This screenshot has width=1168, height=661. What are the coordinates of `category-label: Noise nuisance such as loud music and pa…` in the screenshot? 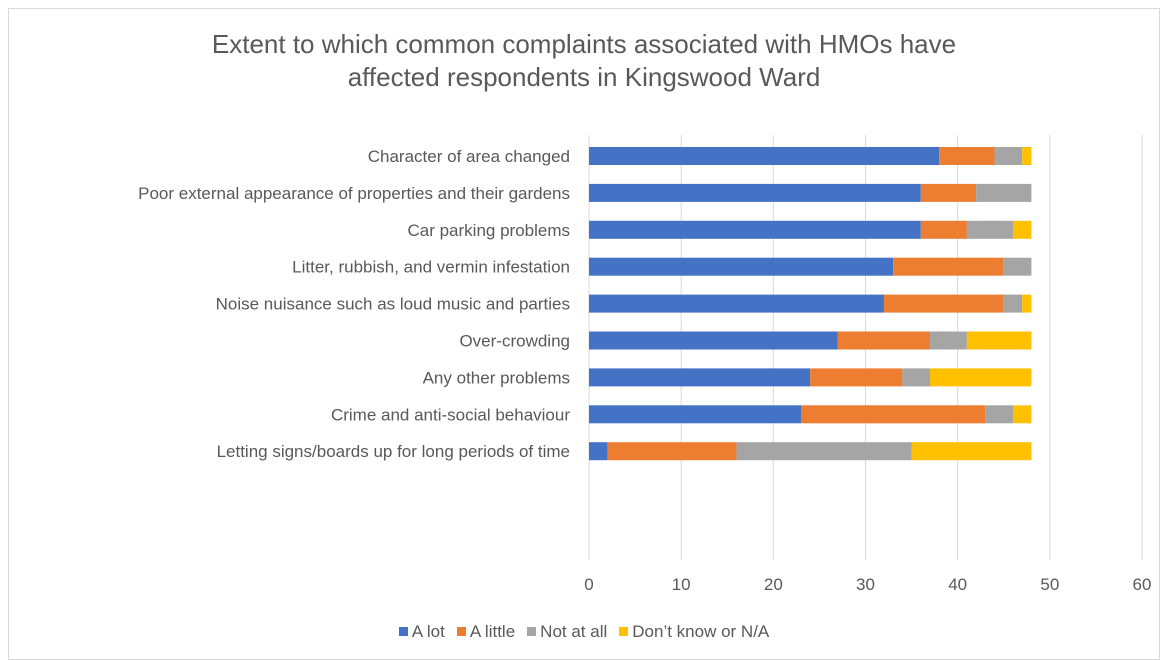 It's located at (393, 304).